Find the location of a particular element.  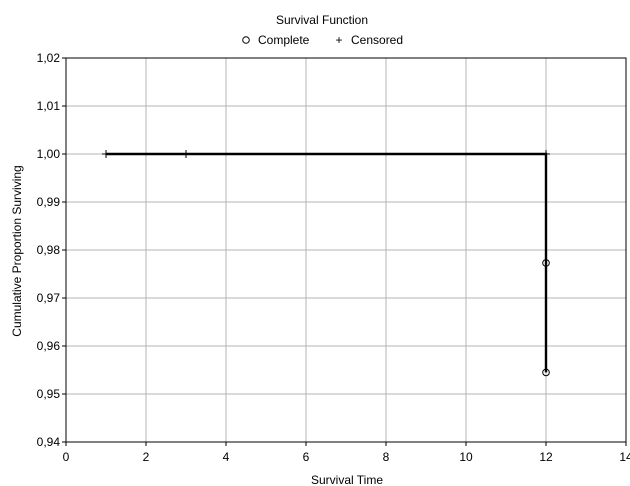

y-tick-label: 0,96 is located at coordinates (49, 346).